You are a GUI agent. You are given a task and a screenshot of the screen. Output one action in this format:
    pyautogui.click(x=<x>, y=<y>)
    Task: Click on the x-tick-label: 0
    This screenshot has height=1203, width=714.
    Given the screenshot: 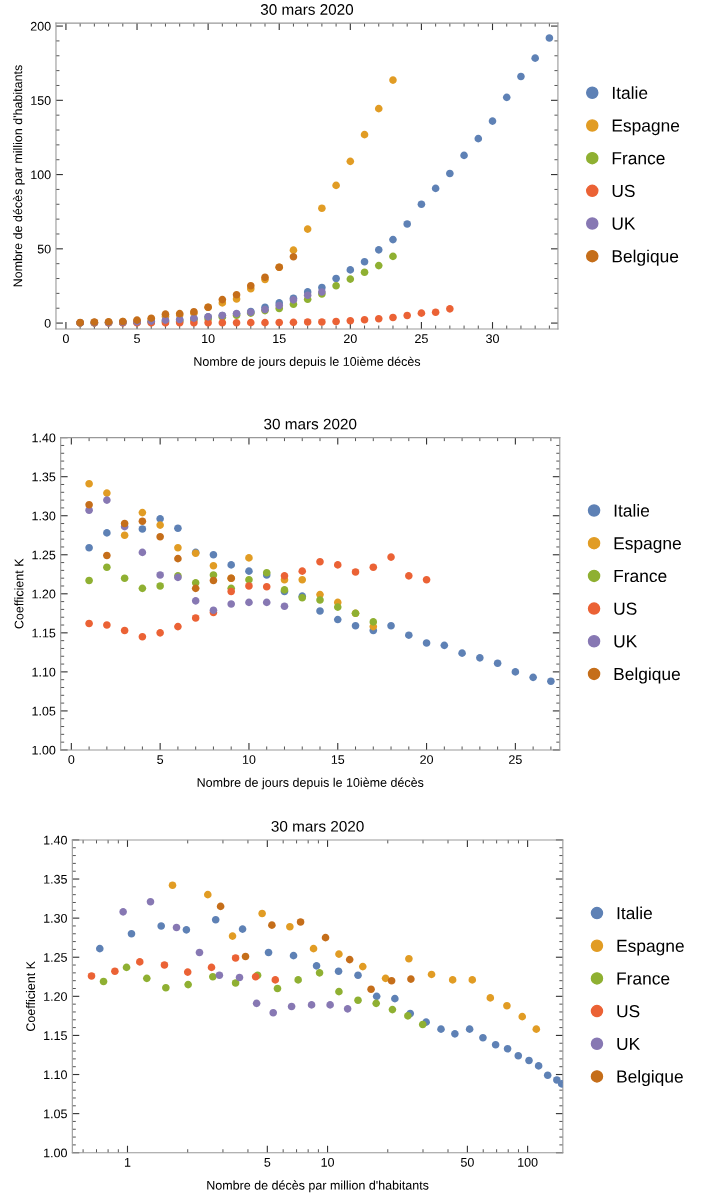 What is the action you would take?
    pyautogui.click(x=71, y=759)
    